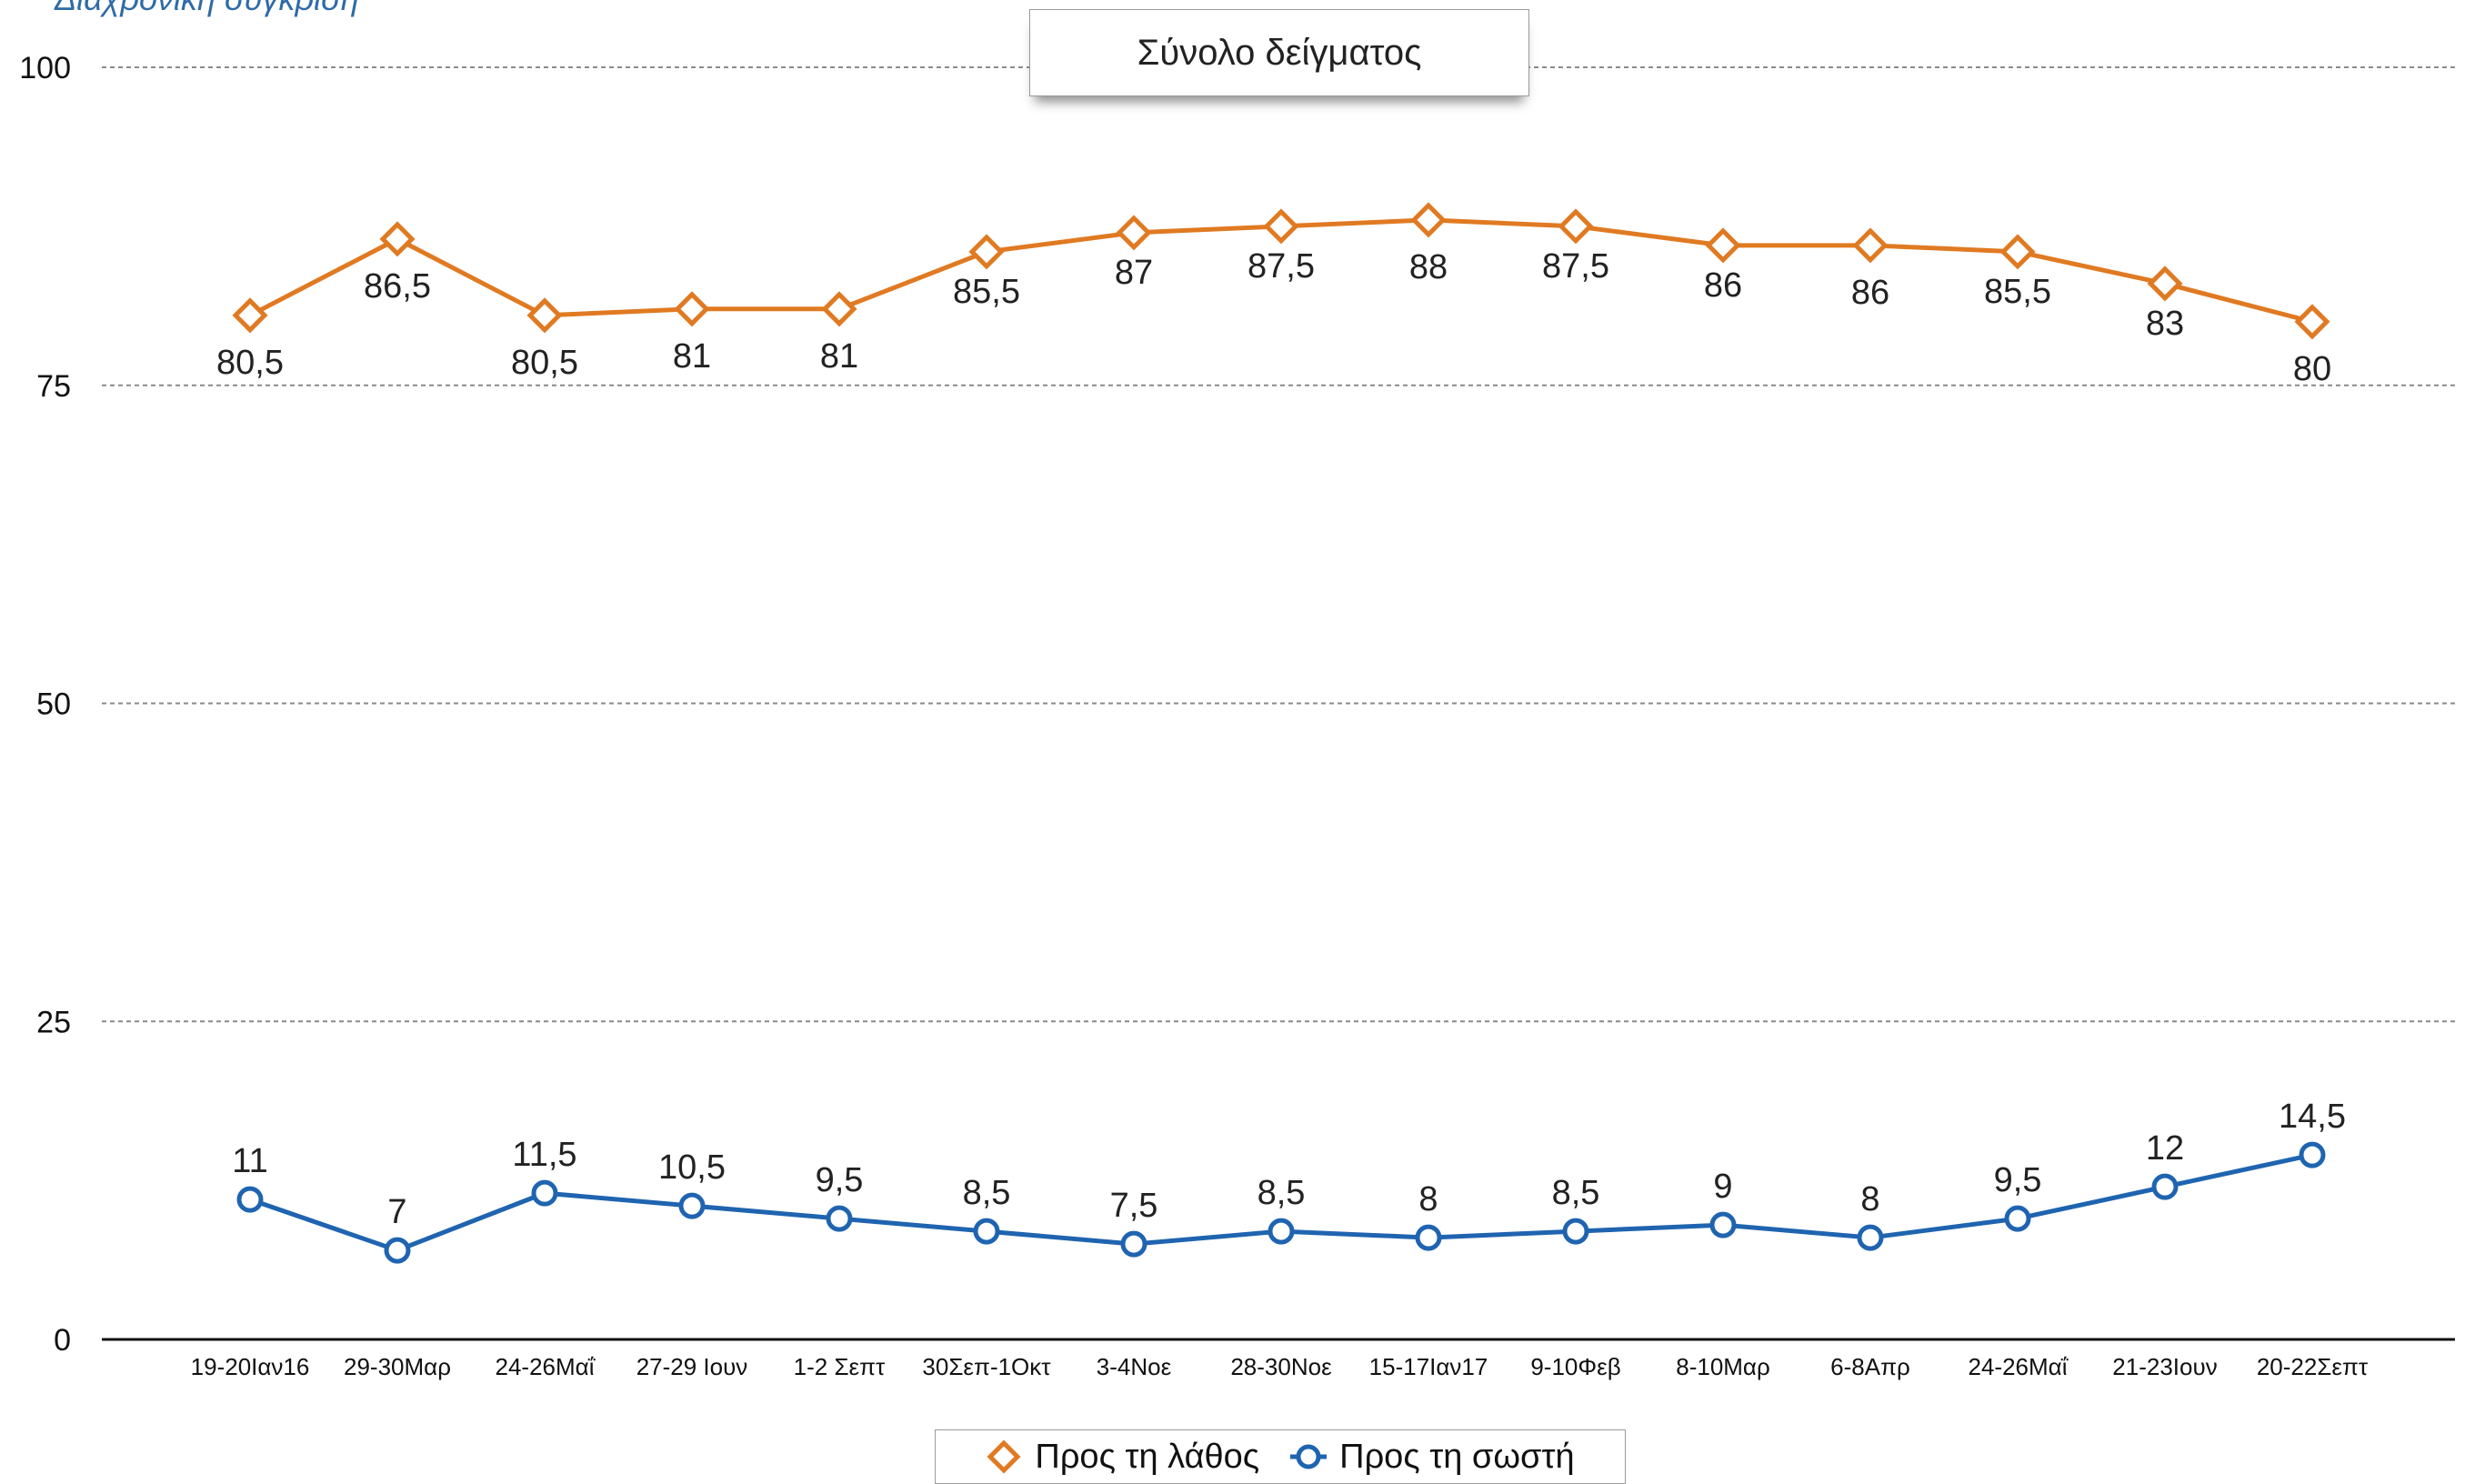 The height and width of the screenshot is (1484, 2465). I want to click on data-label: 11, so click(249, 1161).